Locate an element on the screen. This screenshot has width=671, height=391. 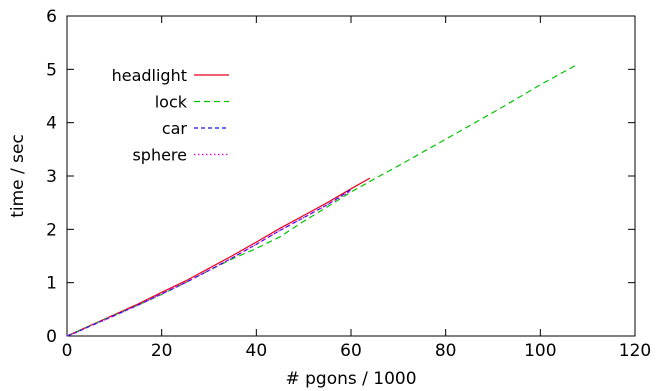
y-tick-label: 5 is located at coordinates (51, 70).